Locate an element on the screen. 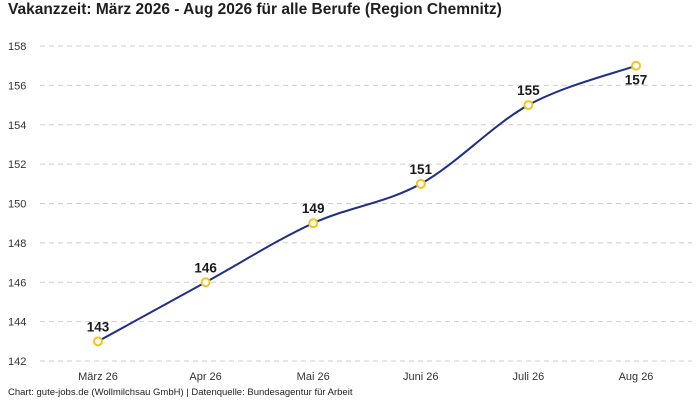 The height and width of the screenshot is (400, 700). y-tick-label: 150 is located at coordinates (17, 205).